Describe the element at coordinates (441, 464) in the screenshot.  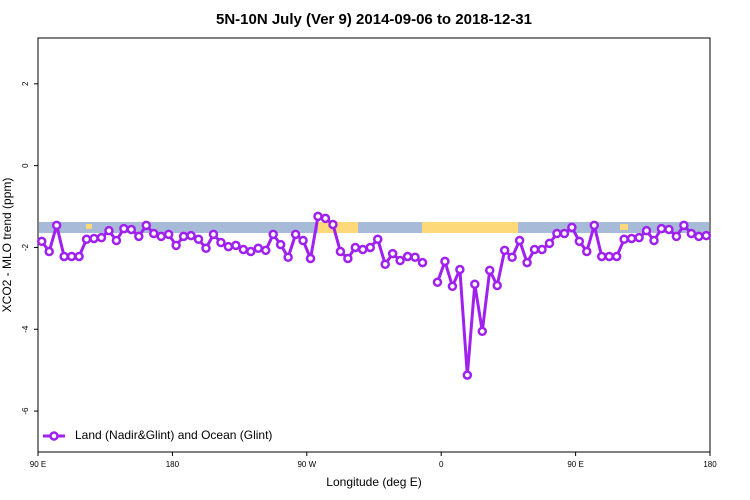
I see `x-tick-label: 0` at that location.